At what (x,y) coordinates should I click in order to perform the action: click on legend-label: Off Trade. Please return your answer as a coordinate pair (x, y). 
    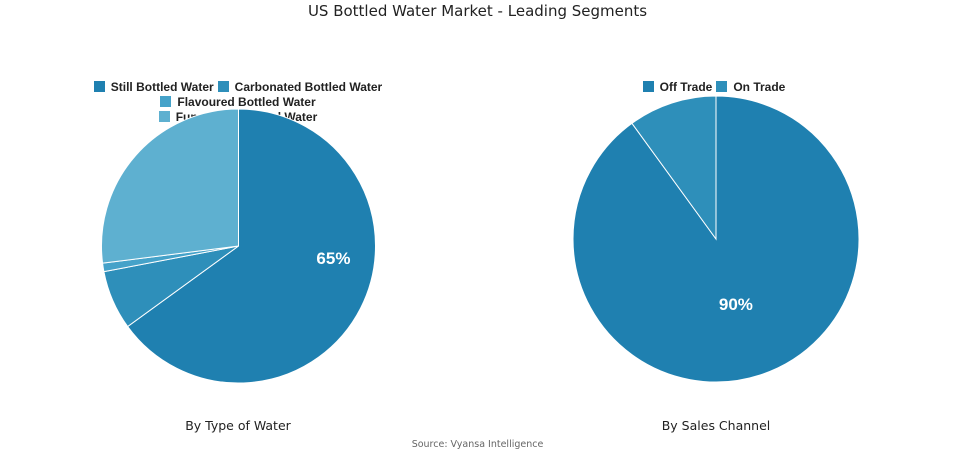
    Looking at the image, I should click on (686, 87).